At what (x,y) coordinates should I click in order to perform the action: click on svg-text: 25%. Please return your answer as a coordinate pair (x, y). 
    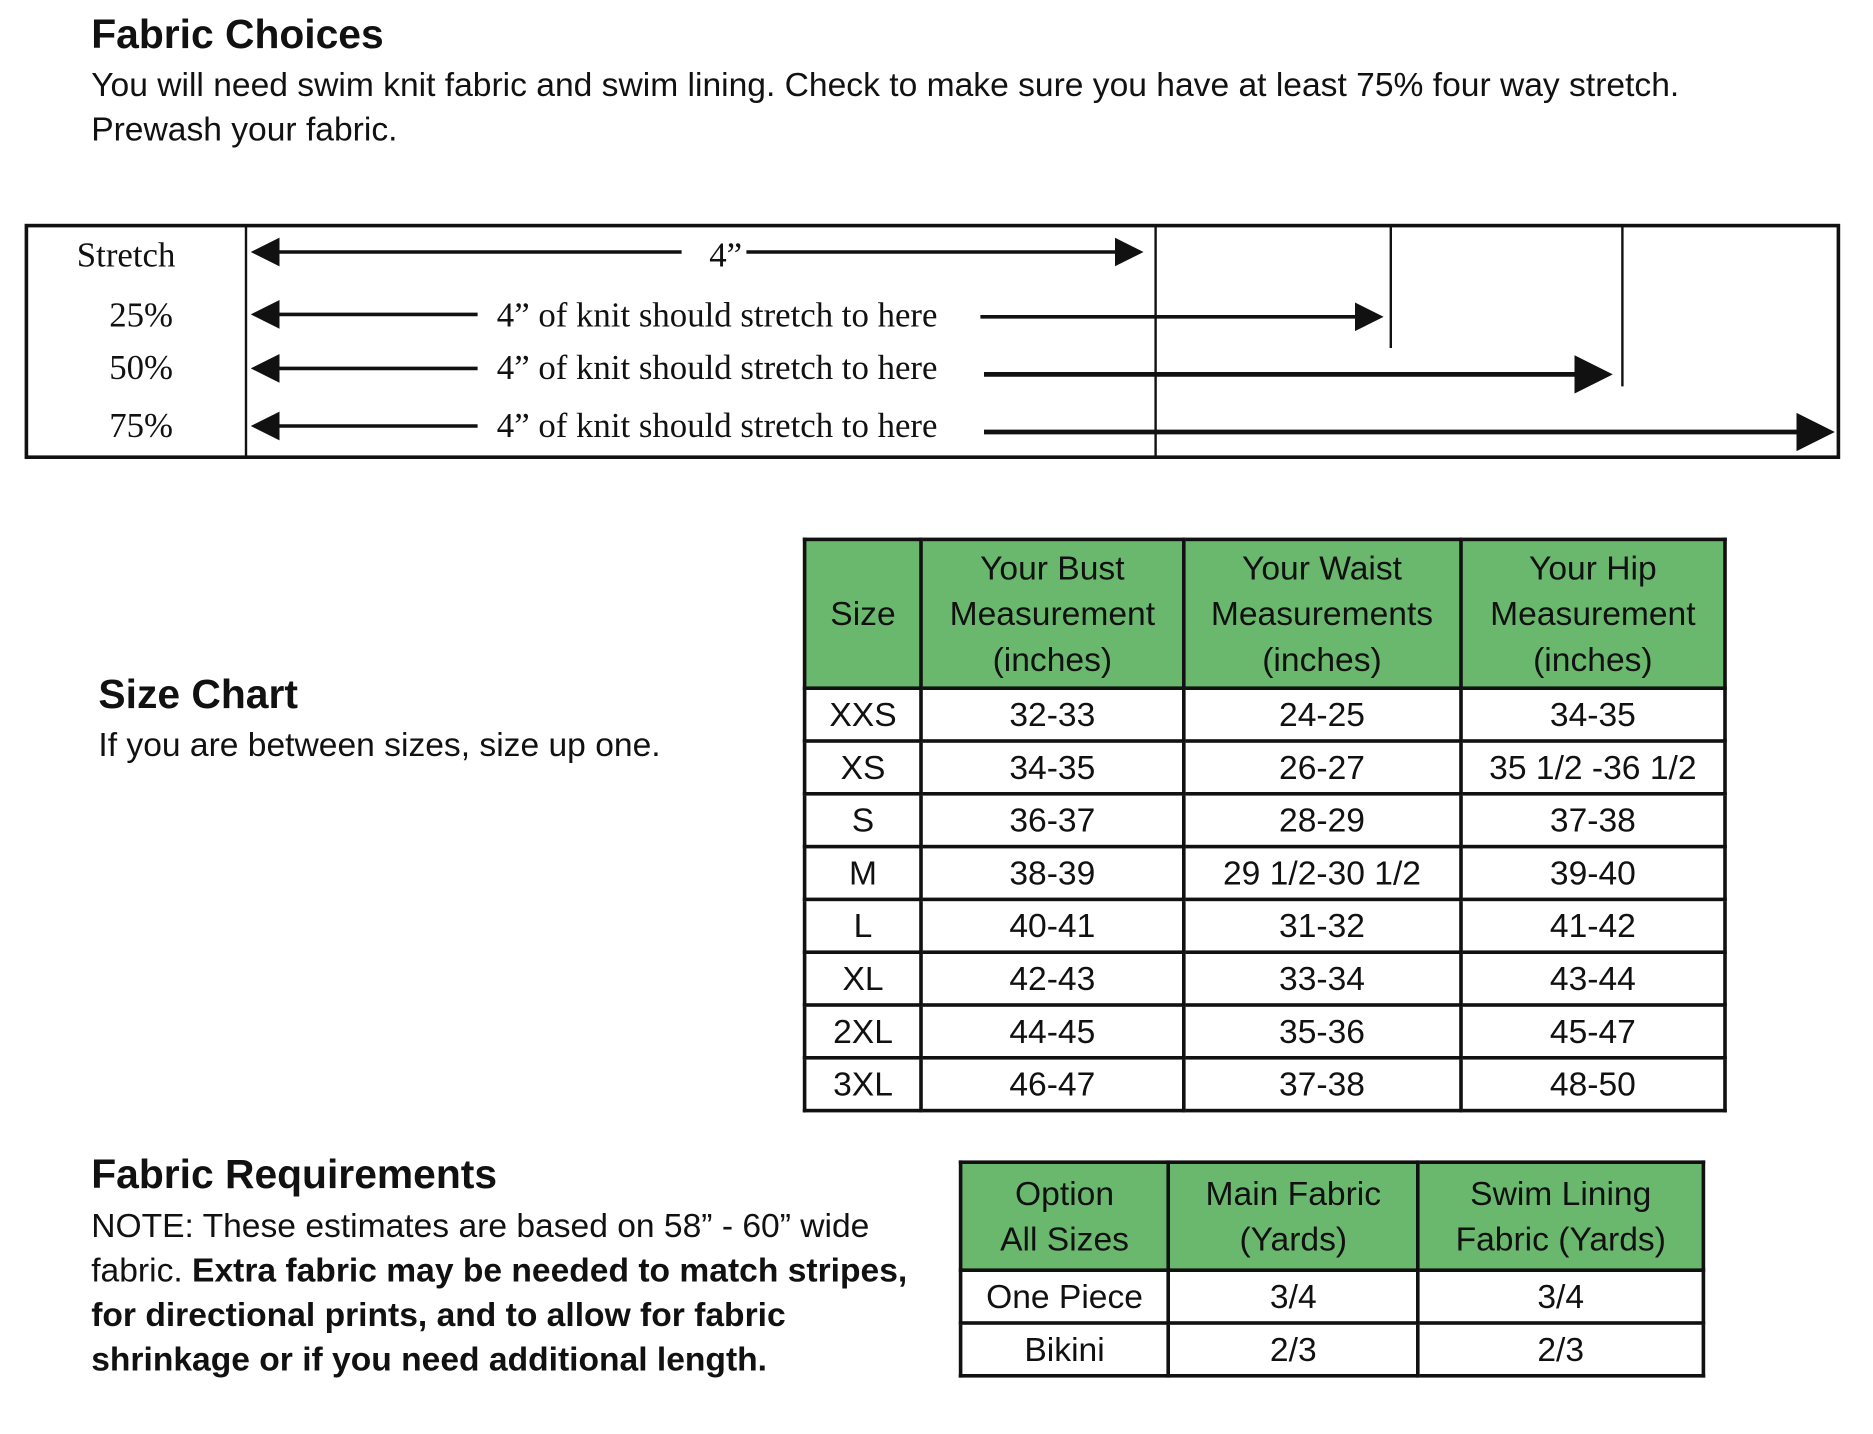
    Looking at the image, I should click on (141, 314).